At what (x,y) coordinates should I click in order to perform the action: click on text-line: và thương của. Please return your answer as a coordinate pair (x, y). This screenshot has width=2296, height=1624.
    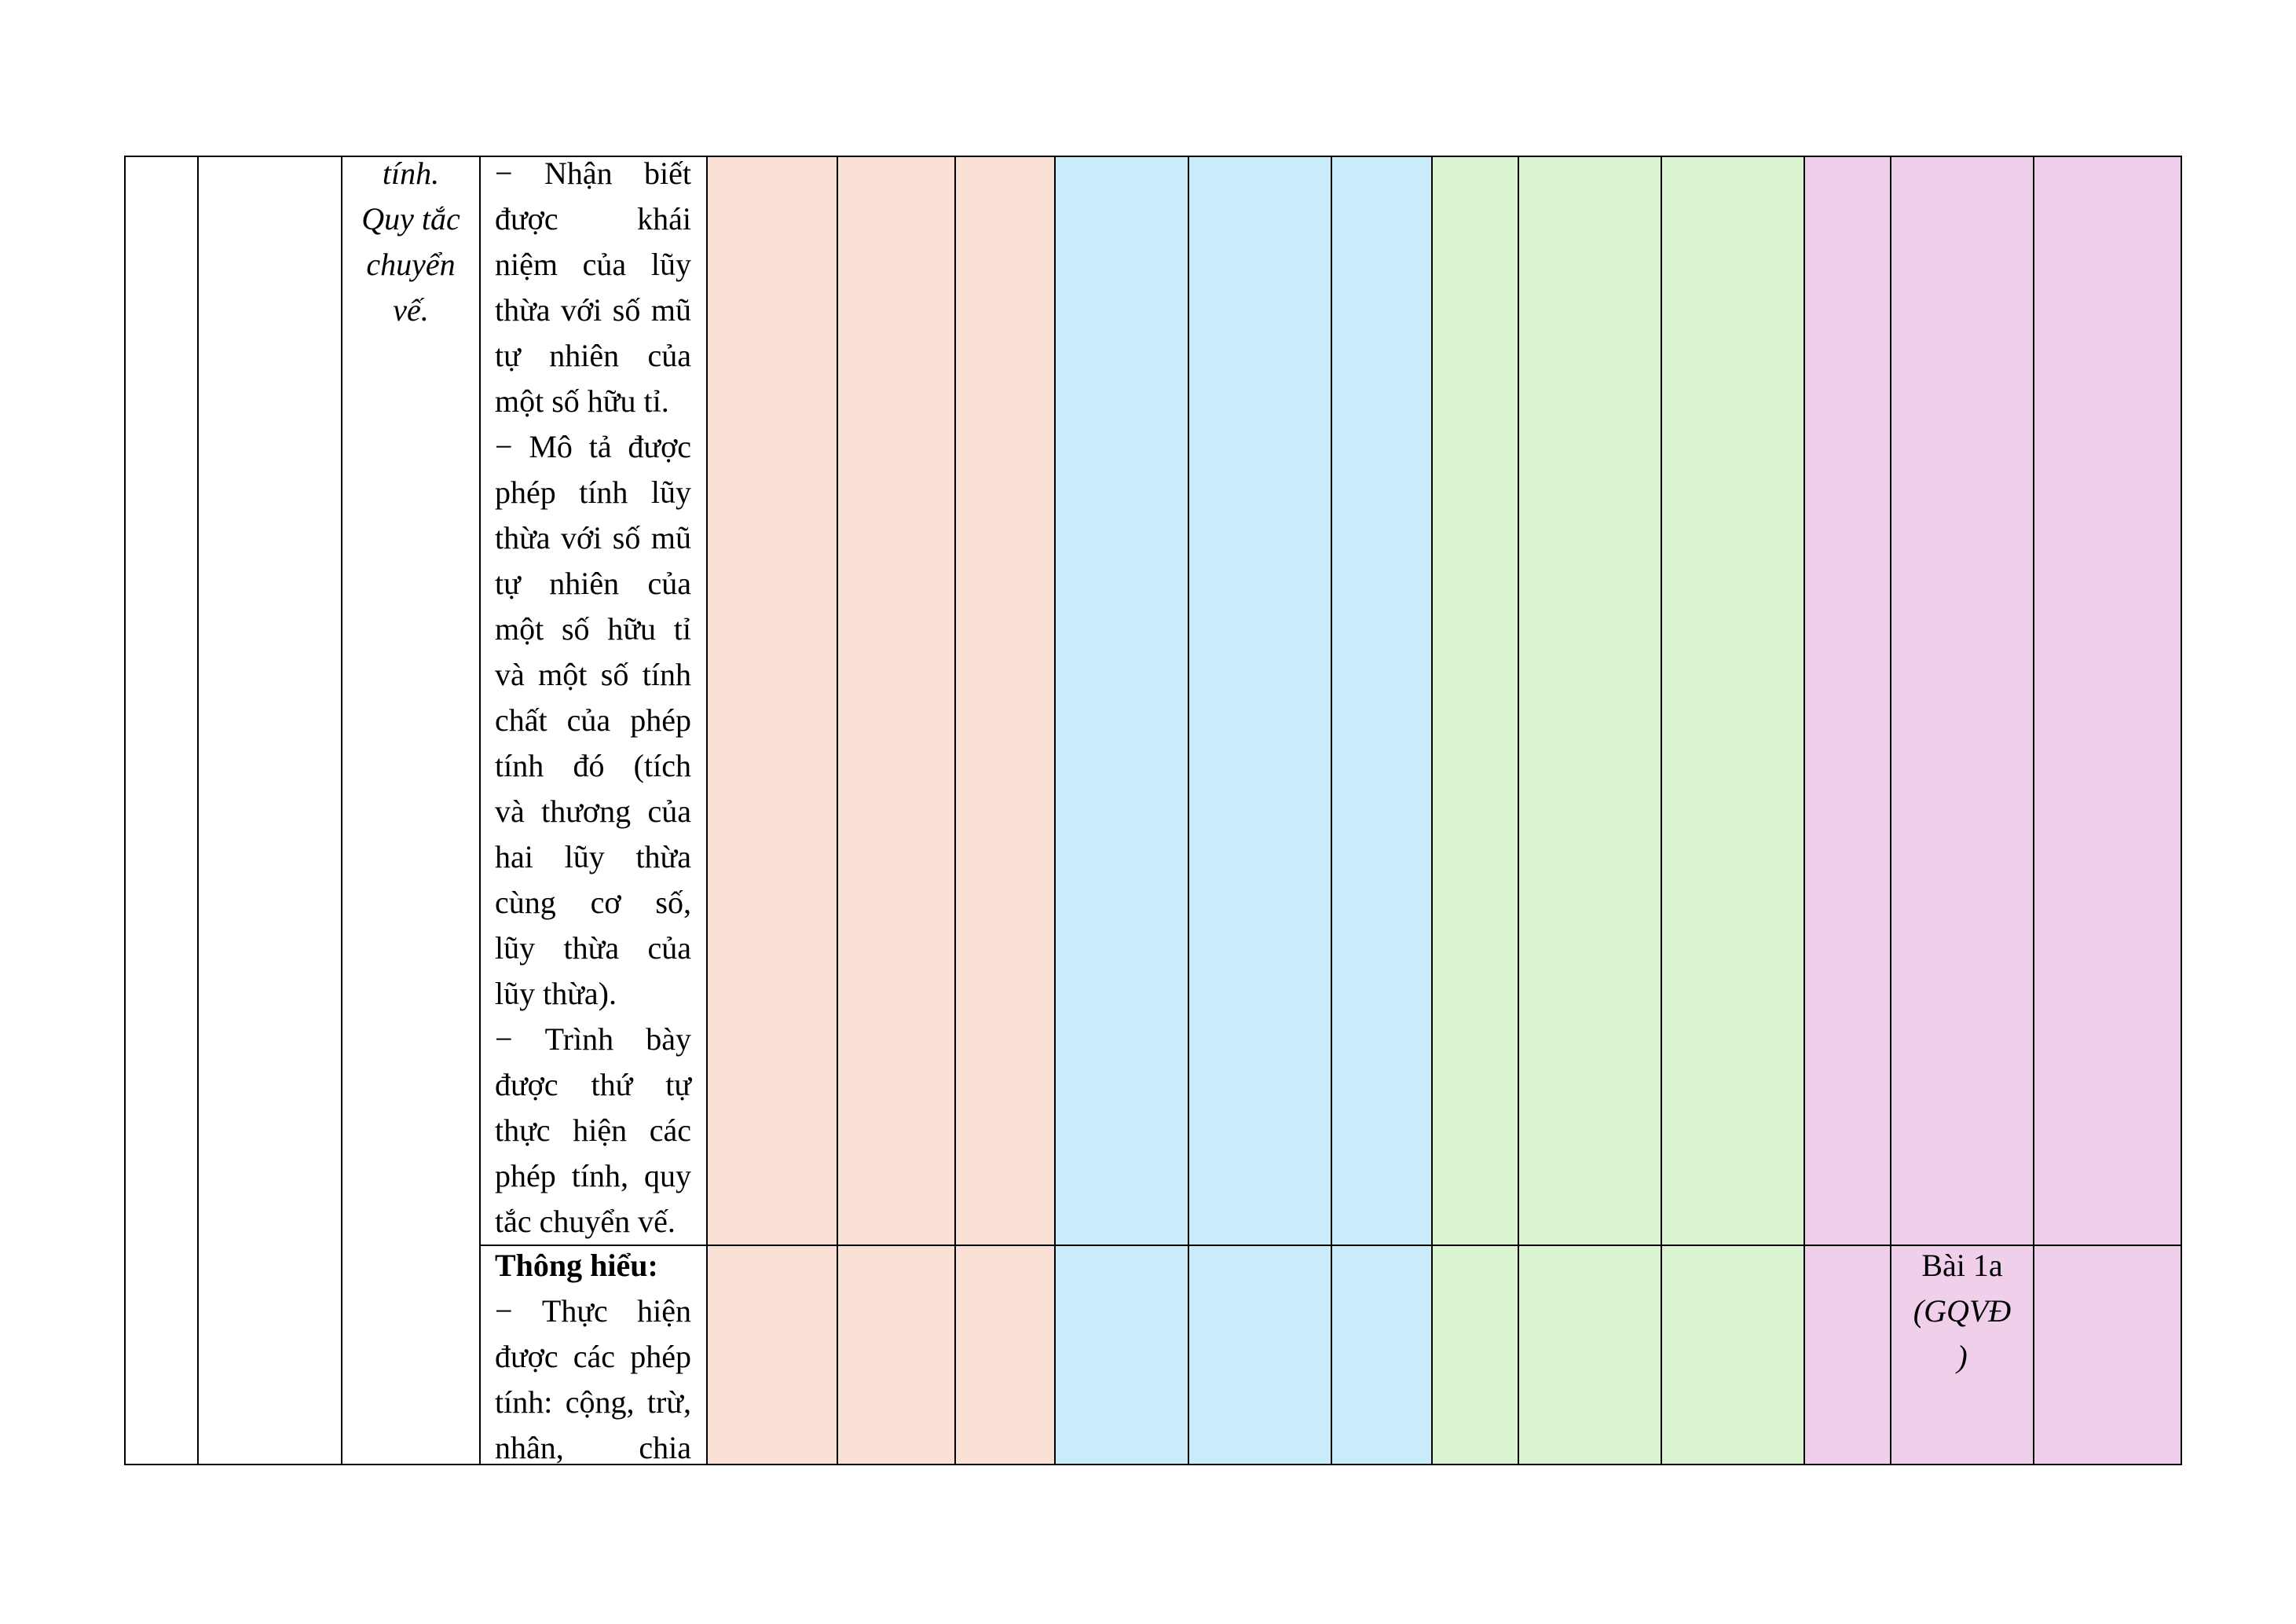
    Looking at the image, I should click on (593, 812).